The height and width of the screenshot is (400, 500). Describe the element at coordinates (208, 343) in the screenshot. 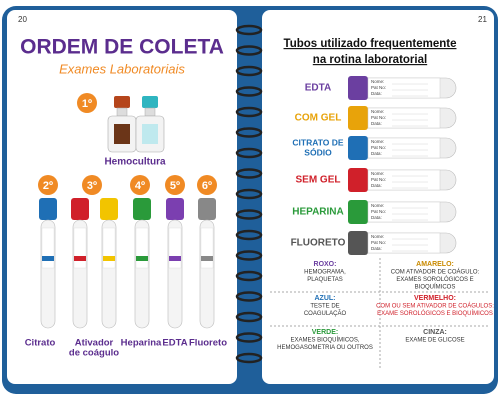

I see `tube-label: Fluoreto` at that location.